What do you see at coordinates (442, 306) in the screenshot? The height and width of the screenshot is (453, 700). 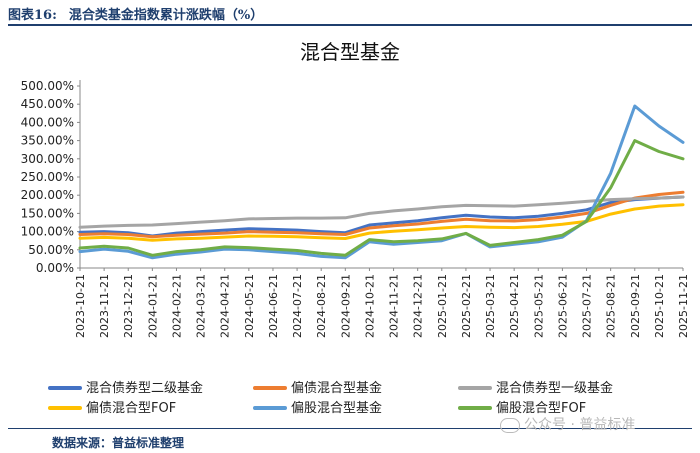 I see `x-tick-label: 2025-01-21` at bounding box center [442, 306].